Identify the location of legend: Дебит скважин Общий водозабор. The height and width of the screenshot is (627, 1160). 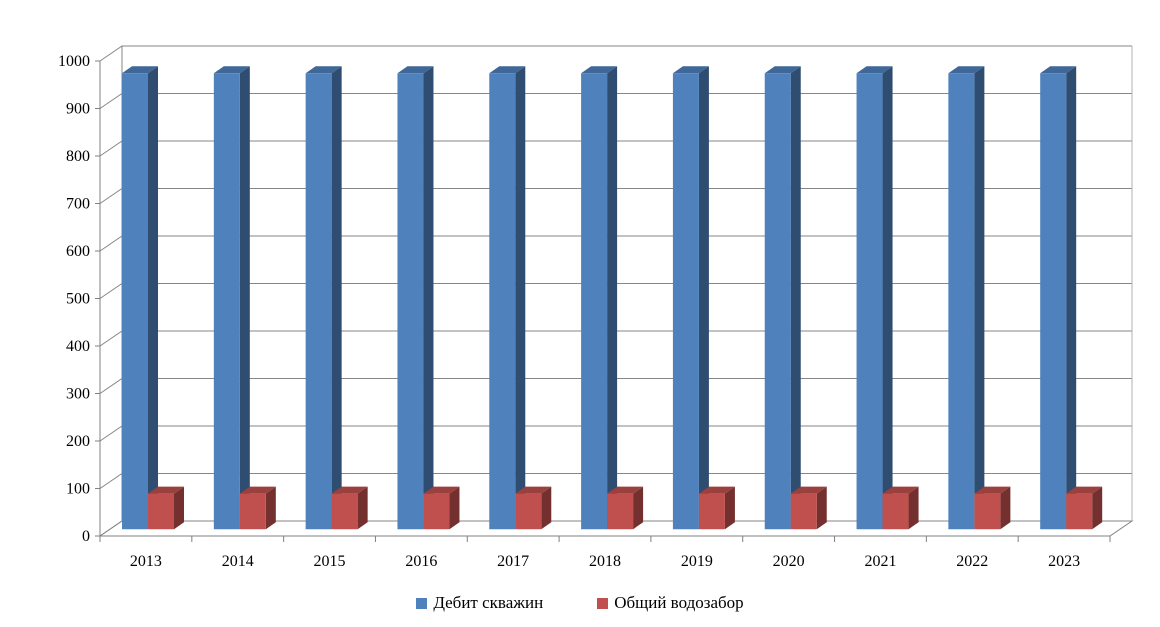
(580, 603).